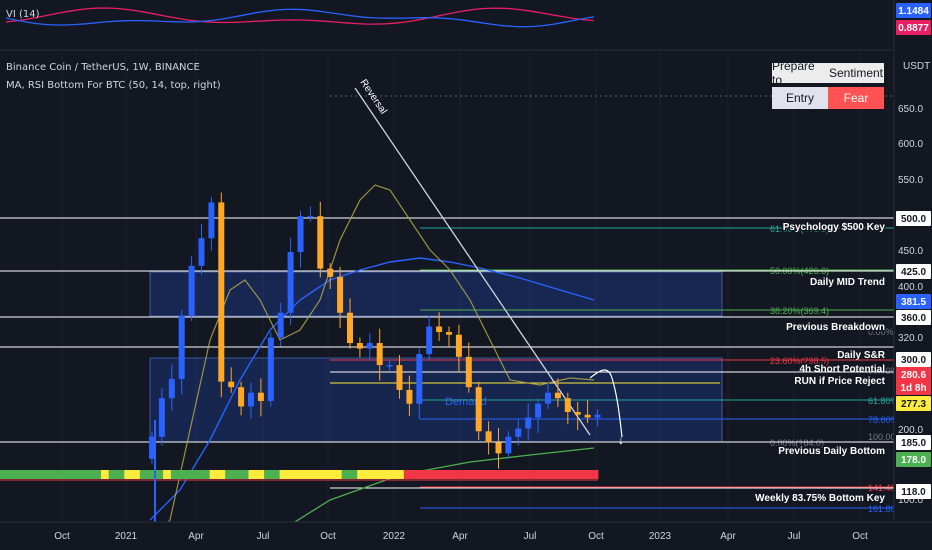 This screenshot has height=550, width=932. What do you see at coordinates (799, 361) in the screenshot?
I see `fib-label-3: 23.60%(298.5)` at bounding box center [799, 361].